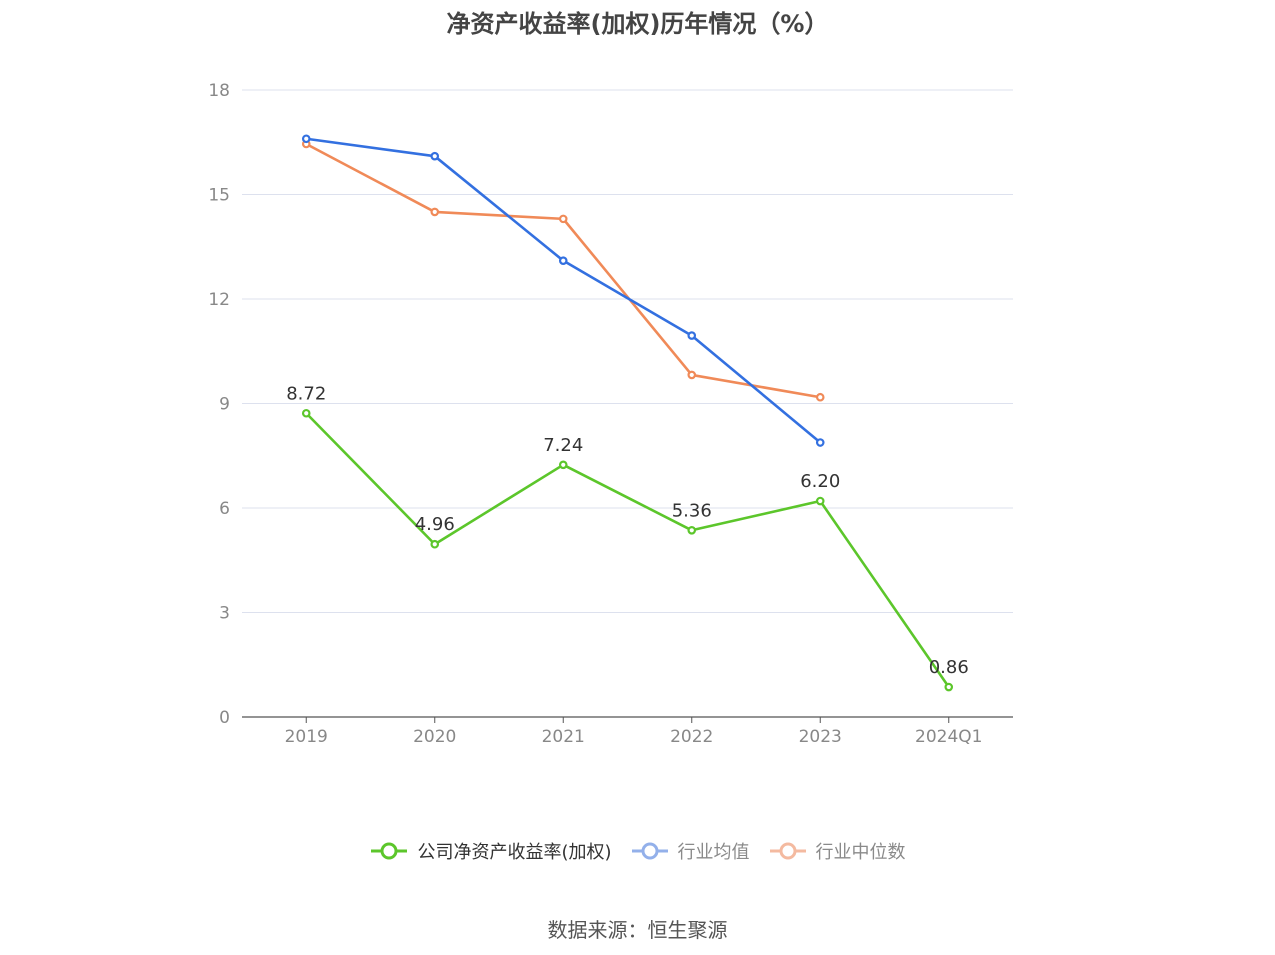  I want to click on x-tick-label: 2021, so click(563, 737).